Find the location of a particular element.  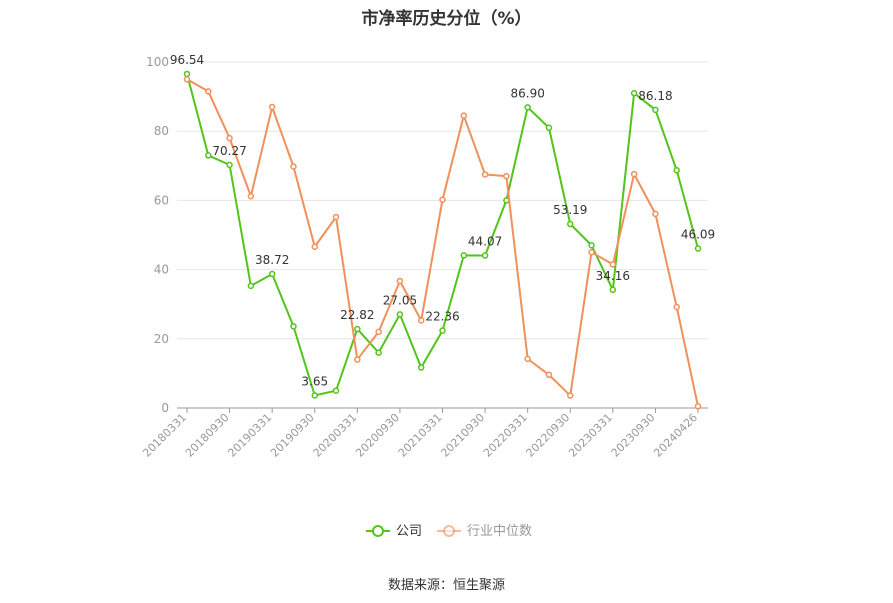

data-label: 86.18 is located at coordinates (655, 96).